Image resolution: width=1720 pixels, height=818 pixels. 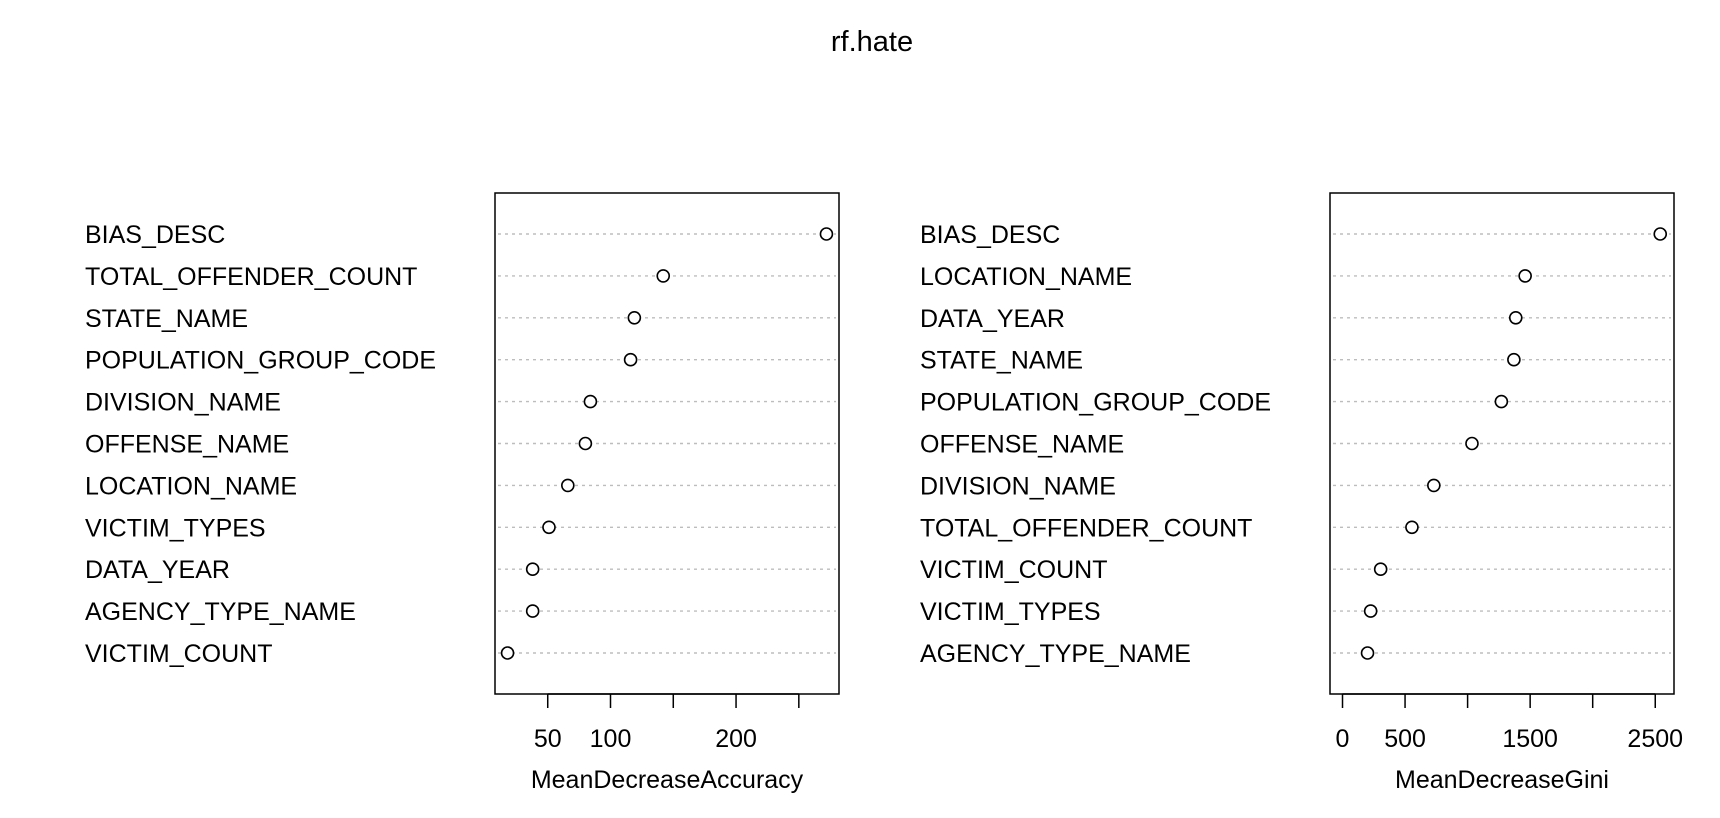 I want to click on x-tick-label: 0, so click(x=1343, y=739).